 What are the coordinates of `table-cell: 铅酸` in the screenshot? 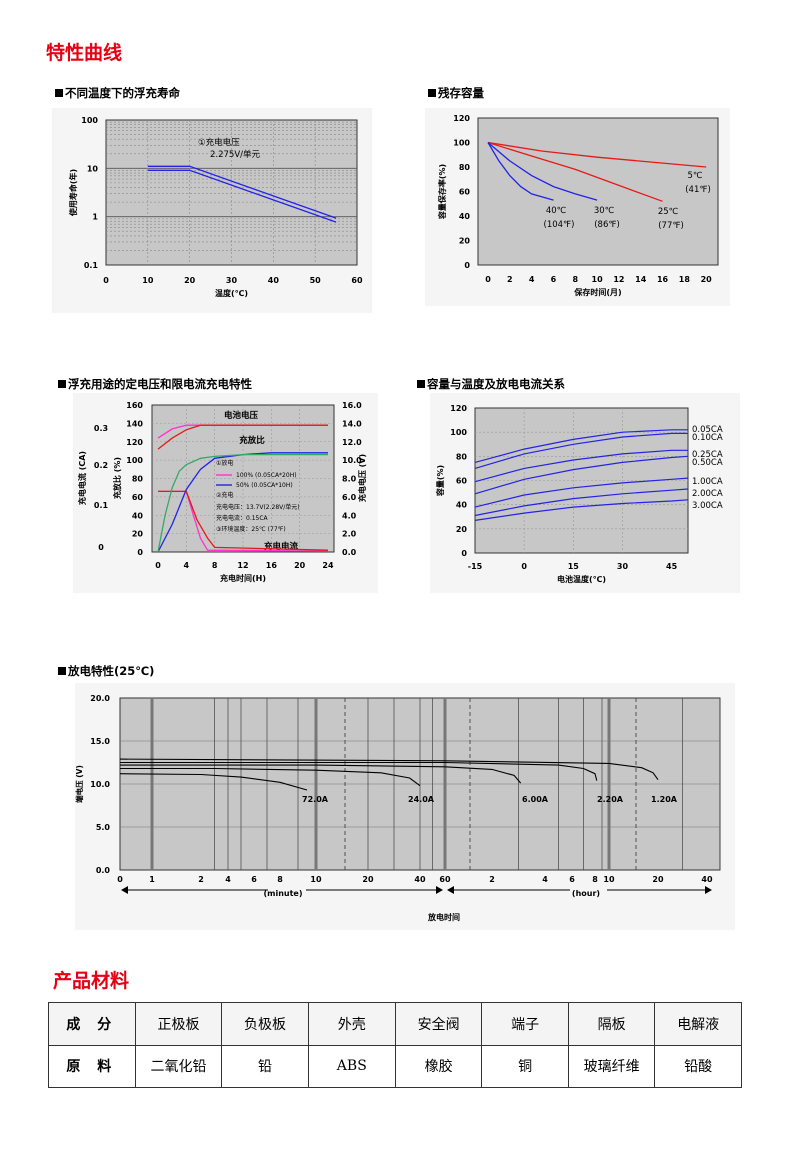 It's located at (698, 1066).